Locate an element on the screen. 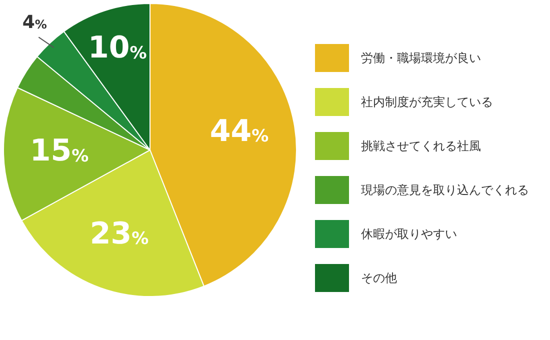  legend-label: 社内制度が充実している is located at coordinates (427, 102).